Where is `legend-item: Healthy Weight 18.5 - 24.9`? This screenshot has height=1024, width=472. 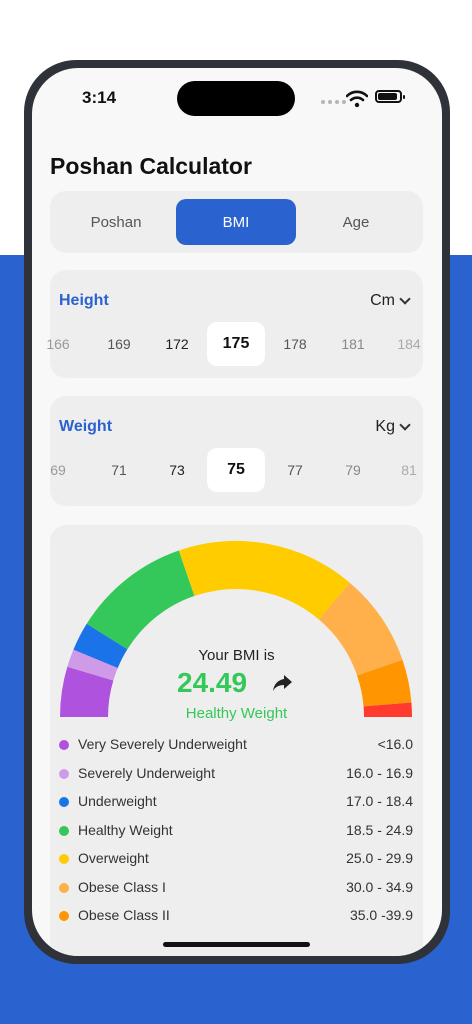 legend-item: Healthy Weight 18.5 - 24.9 is located at coordinates (236, 830).